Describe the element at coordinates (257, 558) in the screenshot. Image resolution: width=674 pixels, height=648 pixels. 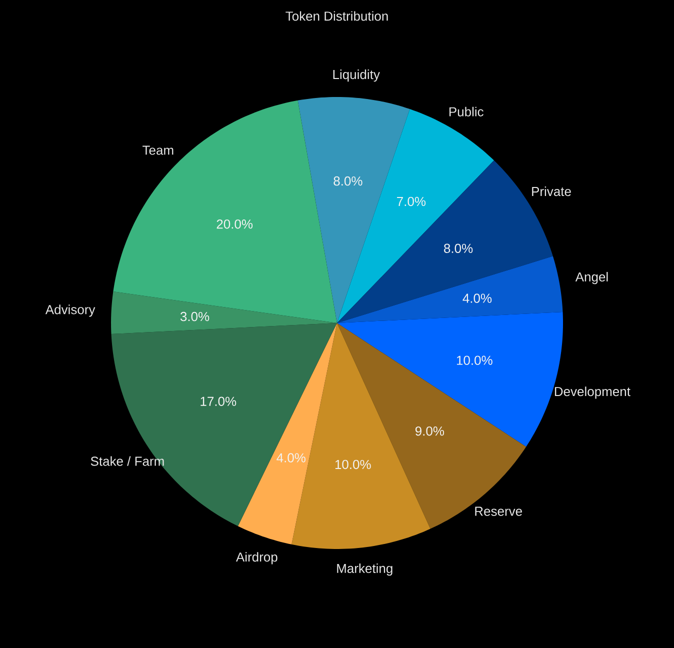
I see `slice-label: Airdrop` at that location.